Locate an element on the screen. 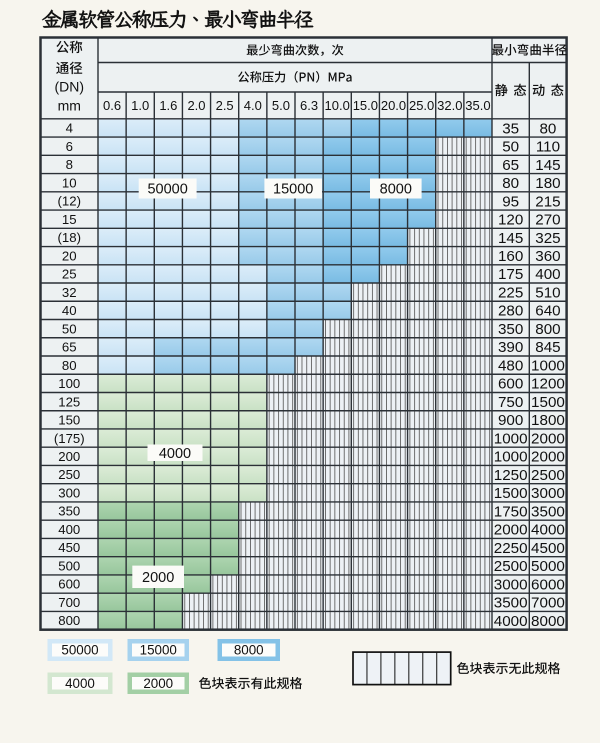  svg-text: 32 is located at coordinates (69, 292).